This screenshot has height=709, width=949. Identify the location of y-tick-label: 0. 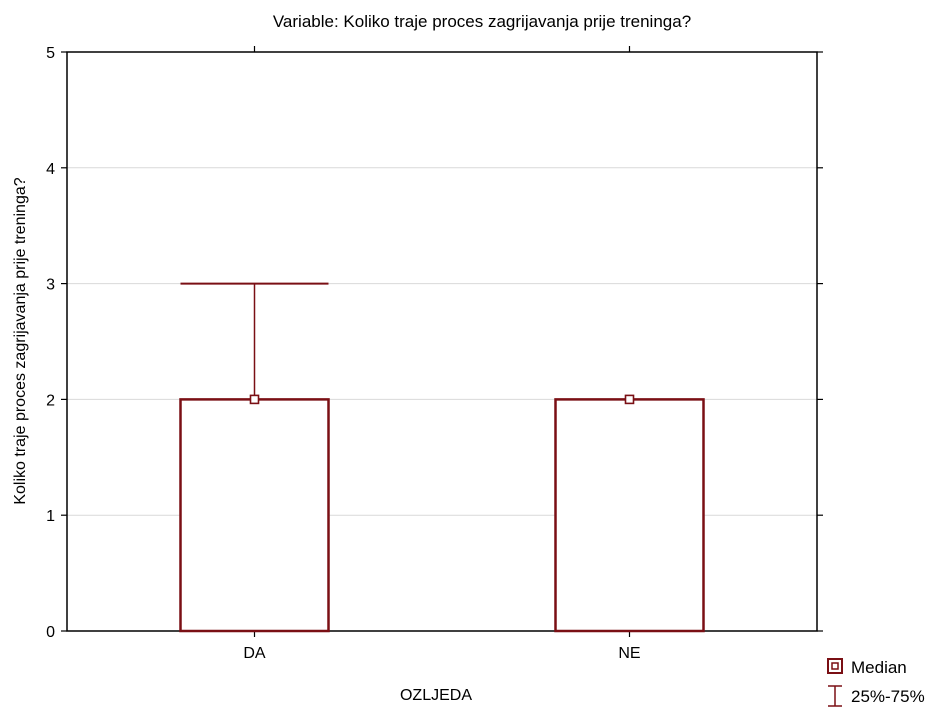
(50, 632).